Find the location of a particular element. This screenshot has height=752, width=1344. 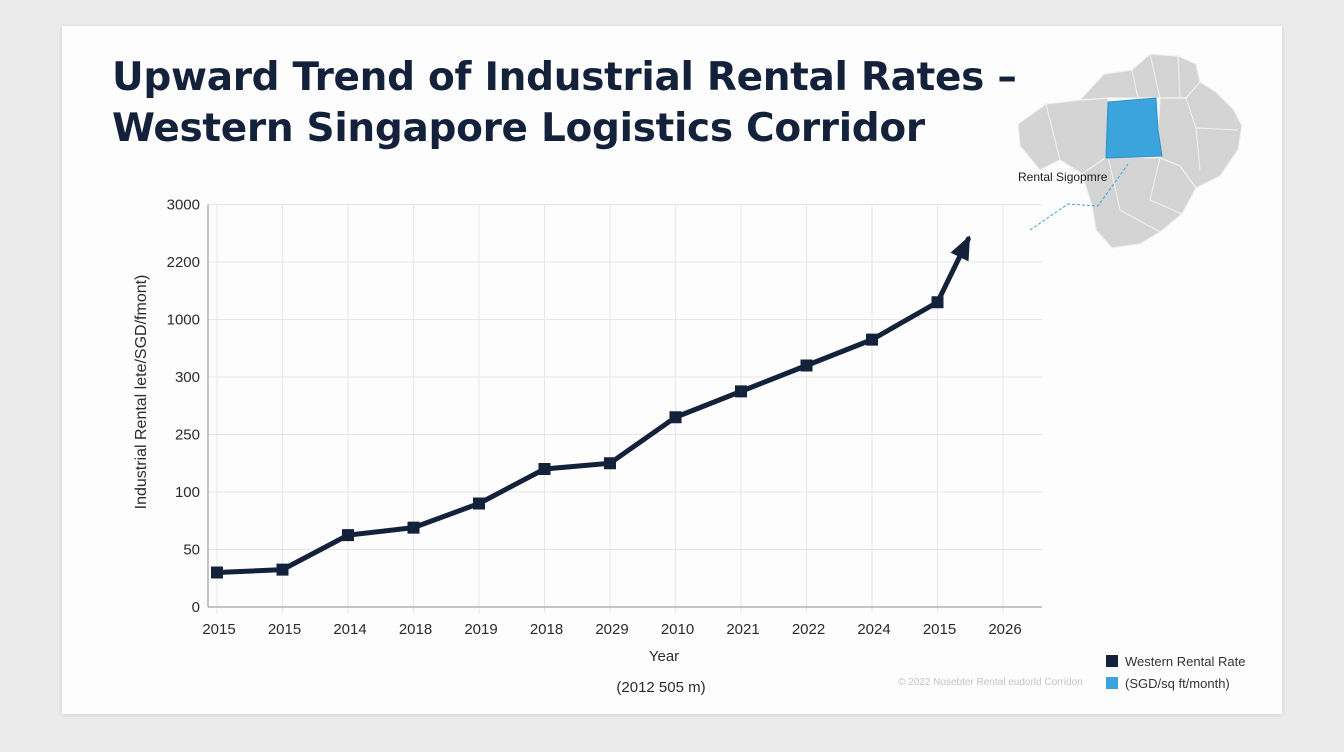

map-callout-line is located at coordinates (1079, 197).